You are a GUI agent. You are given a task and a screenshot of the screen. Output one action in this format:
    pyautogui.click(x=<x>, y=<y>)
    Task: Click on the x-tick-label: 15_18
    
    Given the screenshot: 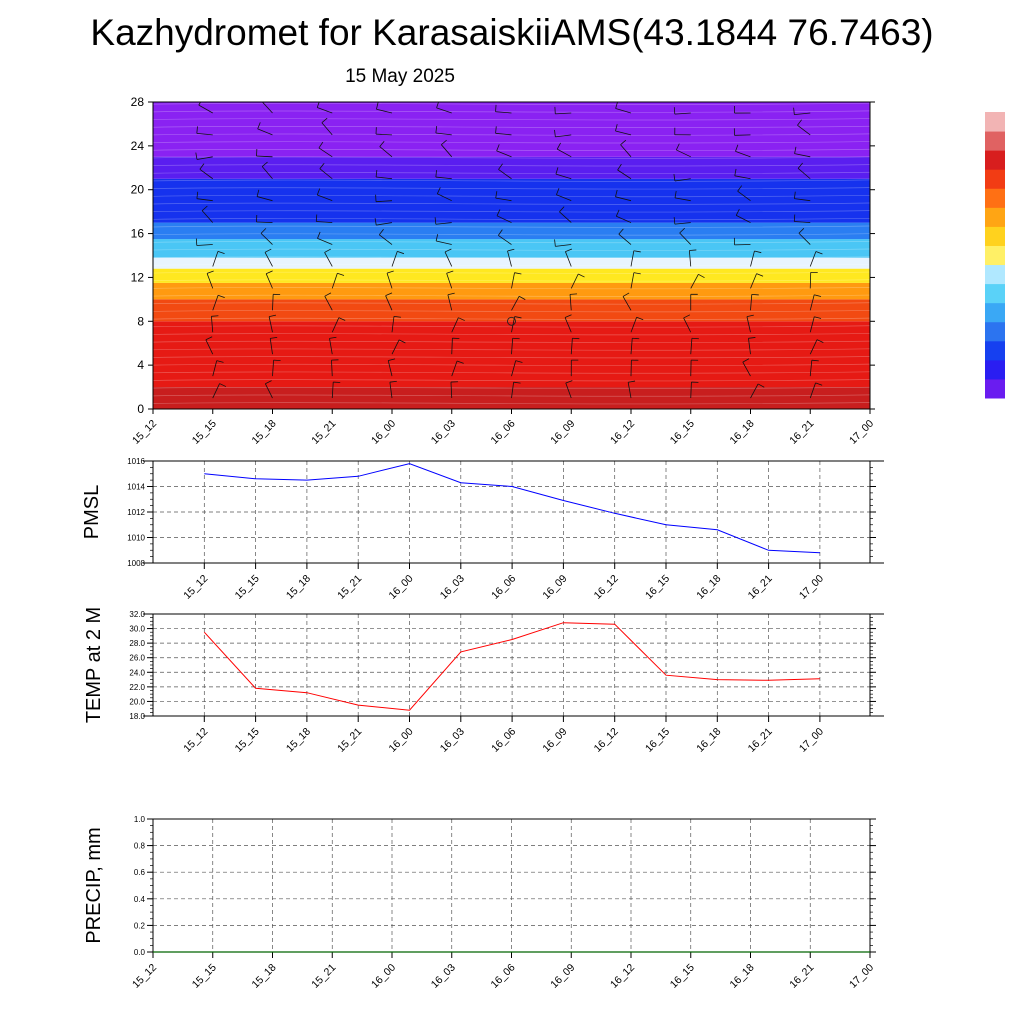 What is the action you would take?
    pyautogui.click(x=298, y=740)
    